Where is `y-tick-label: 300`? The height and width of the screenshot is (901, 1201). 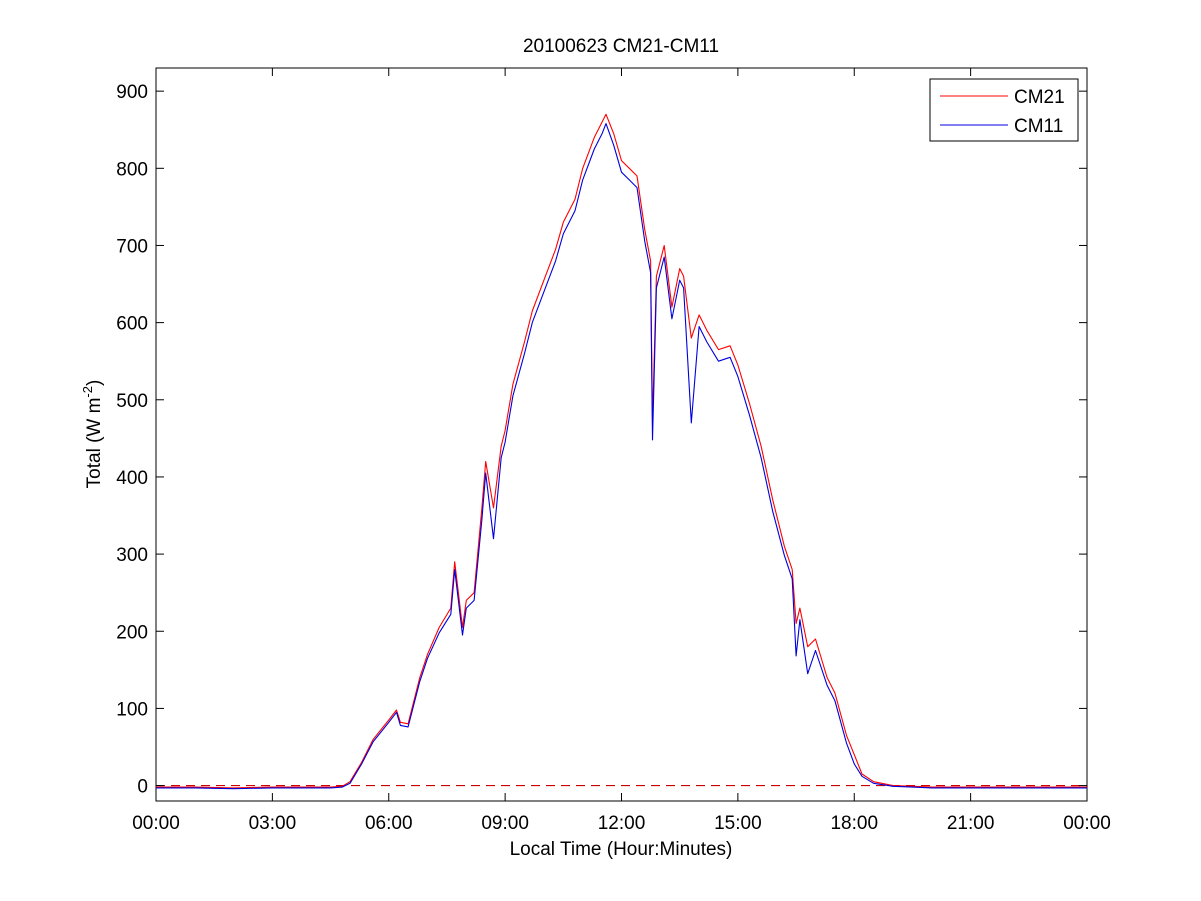
y-tick-label: 300 is located at coordinates (132, 555).